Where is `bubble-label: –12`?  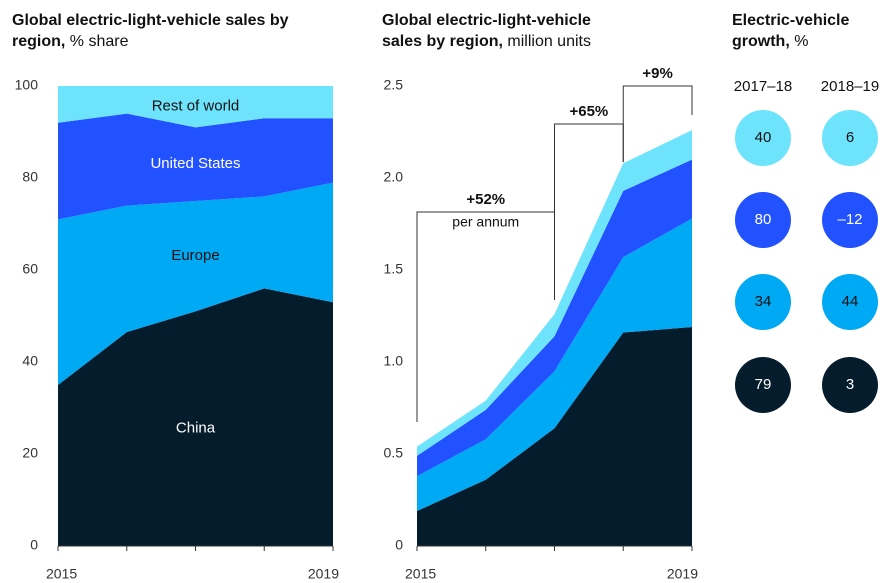
bubble-label: –12 is located at coordinates (849, 219).